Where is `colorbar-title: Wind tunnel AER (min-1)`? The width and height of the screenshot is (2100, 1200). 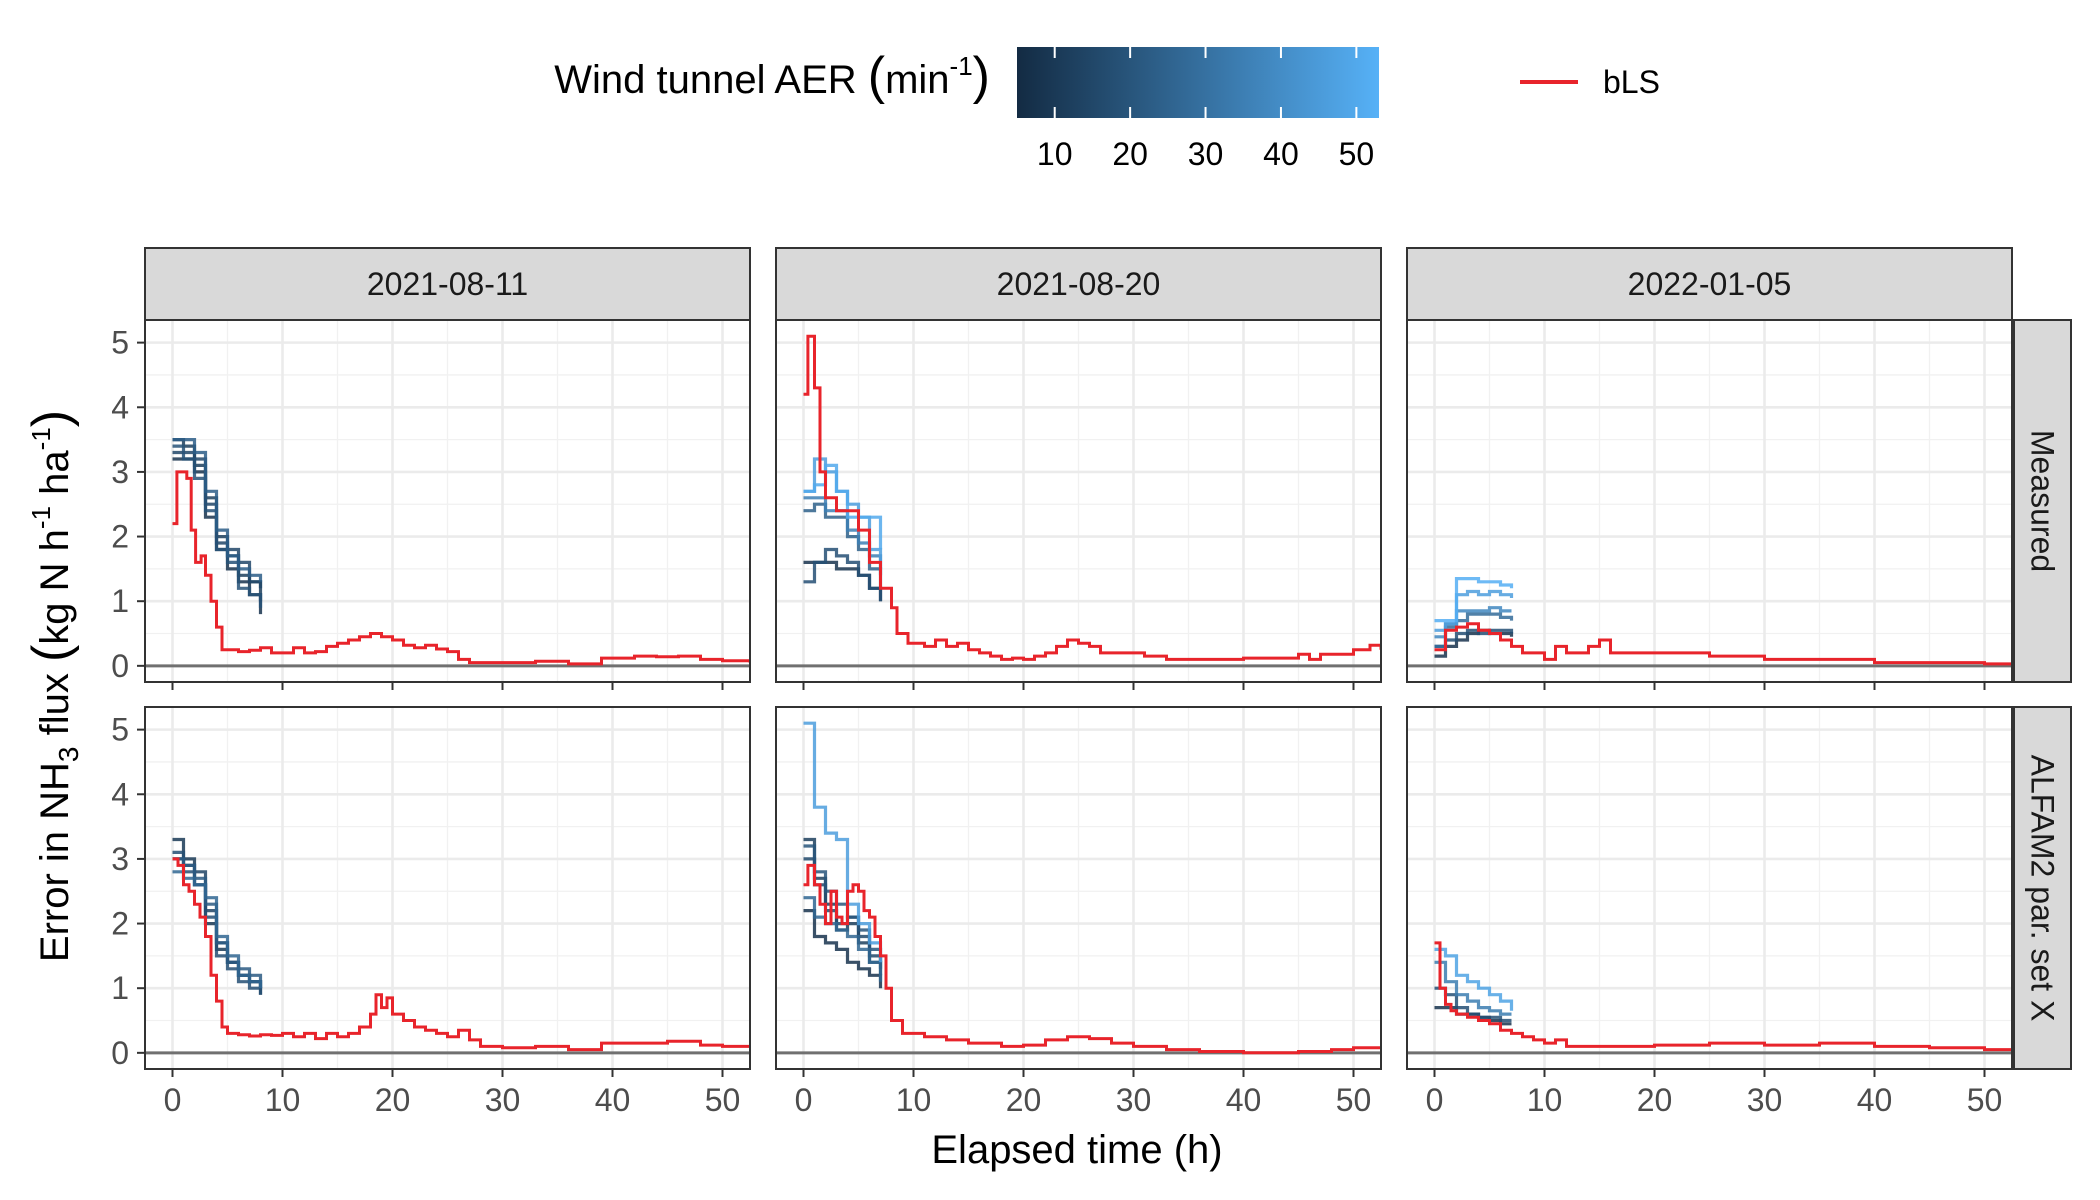 colorbar-title: Wind tunnel AER (min-1) is located at coordinates (772, 76).